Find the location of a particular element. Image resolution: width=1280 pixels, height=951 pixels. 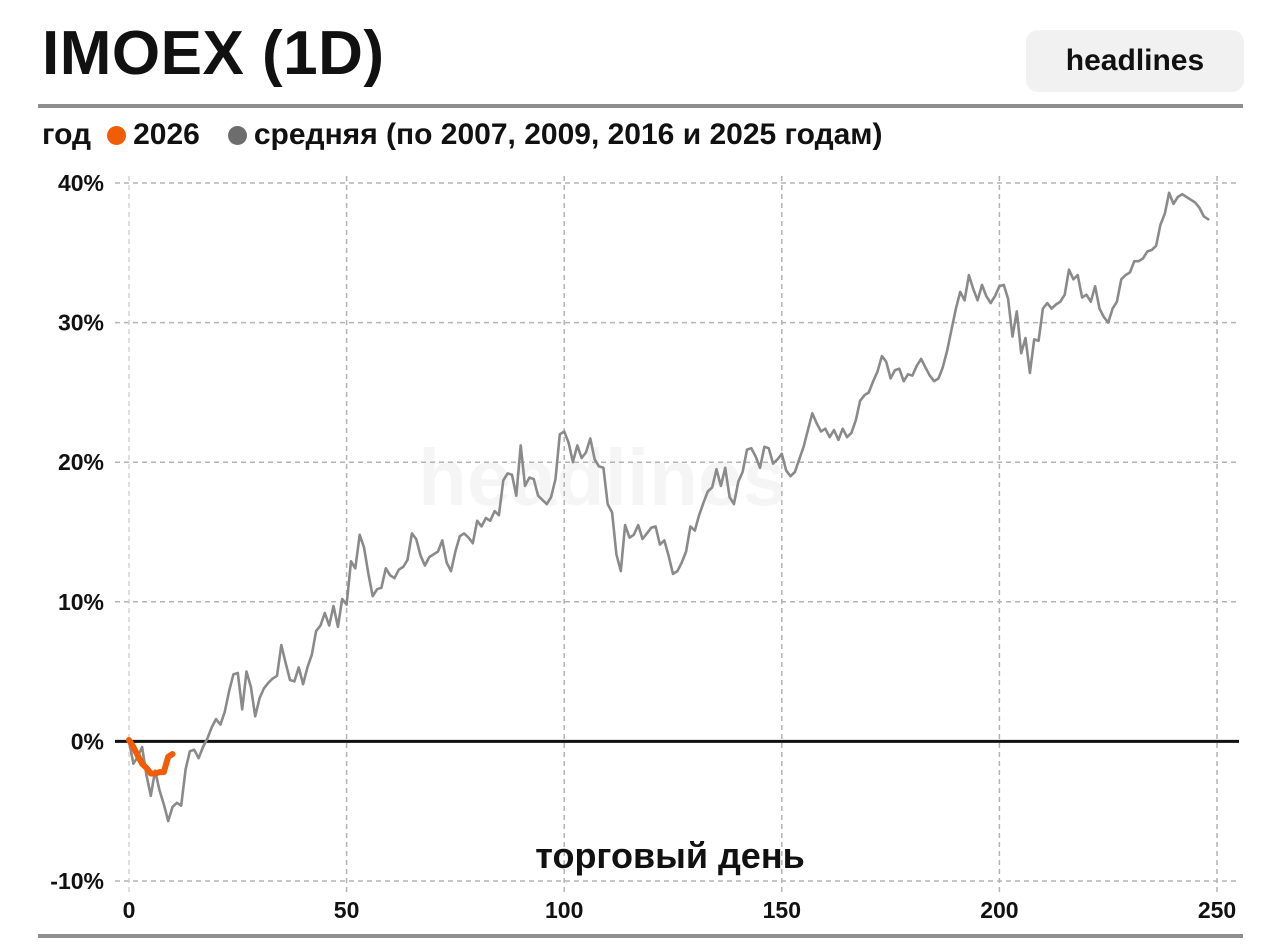

x-tick-label: 250 is located at coordinates (1217, 910).